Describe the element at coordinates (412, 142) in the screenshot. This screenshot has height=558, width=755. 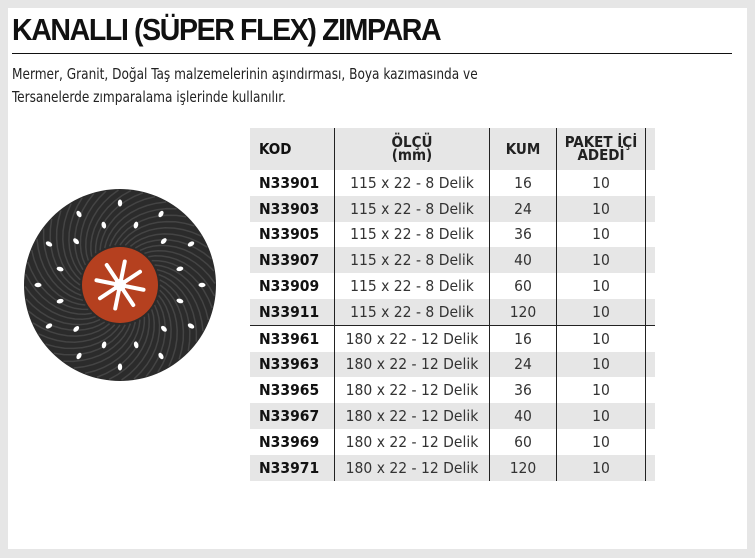
I see `header-olcu-line1: ÖLÇÜ` at that location.